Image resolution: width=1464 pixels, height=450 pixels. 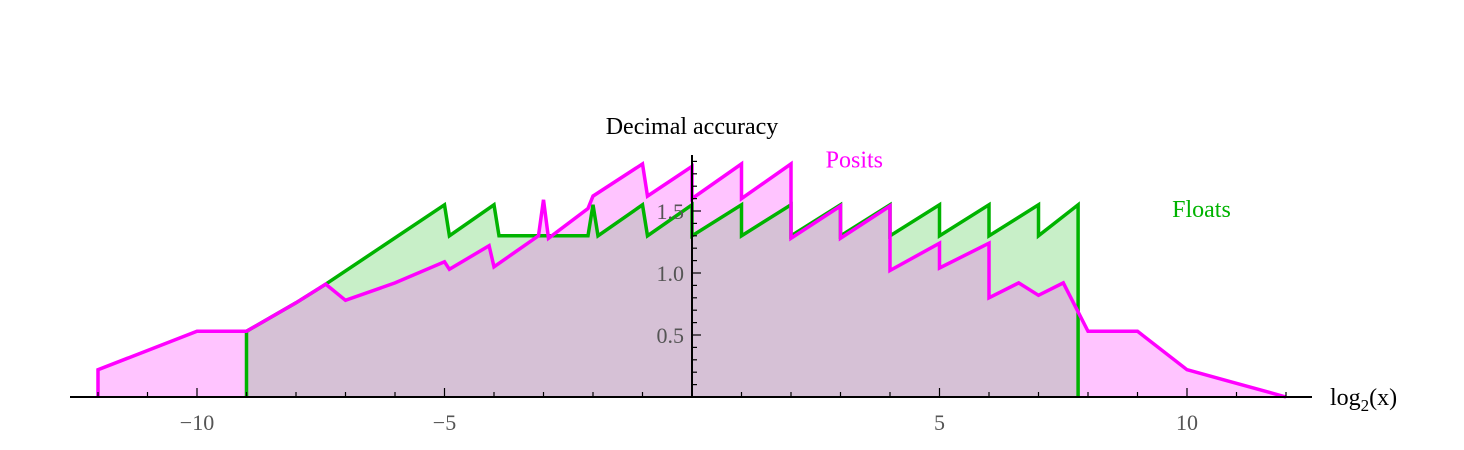 What do you see at coordinates (671, 335) in the screenshot?
I see `y-tick-label: 0.5` at bounding box center [671, 335].